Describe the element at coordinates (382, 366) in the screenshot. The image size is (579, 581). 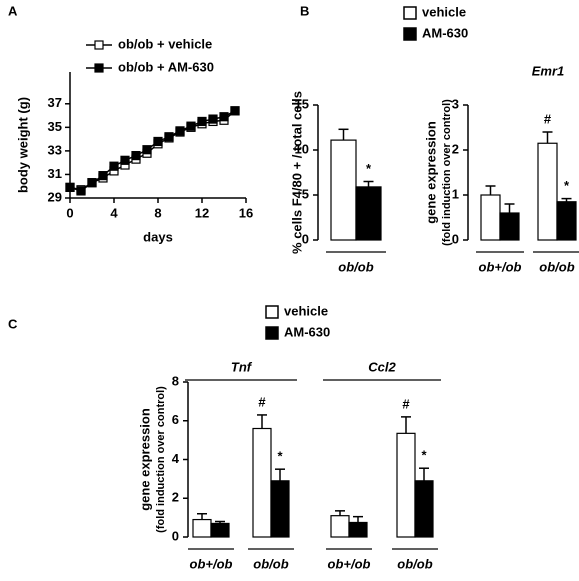
I see `group-title: Ccl2` at that location.